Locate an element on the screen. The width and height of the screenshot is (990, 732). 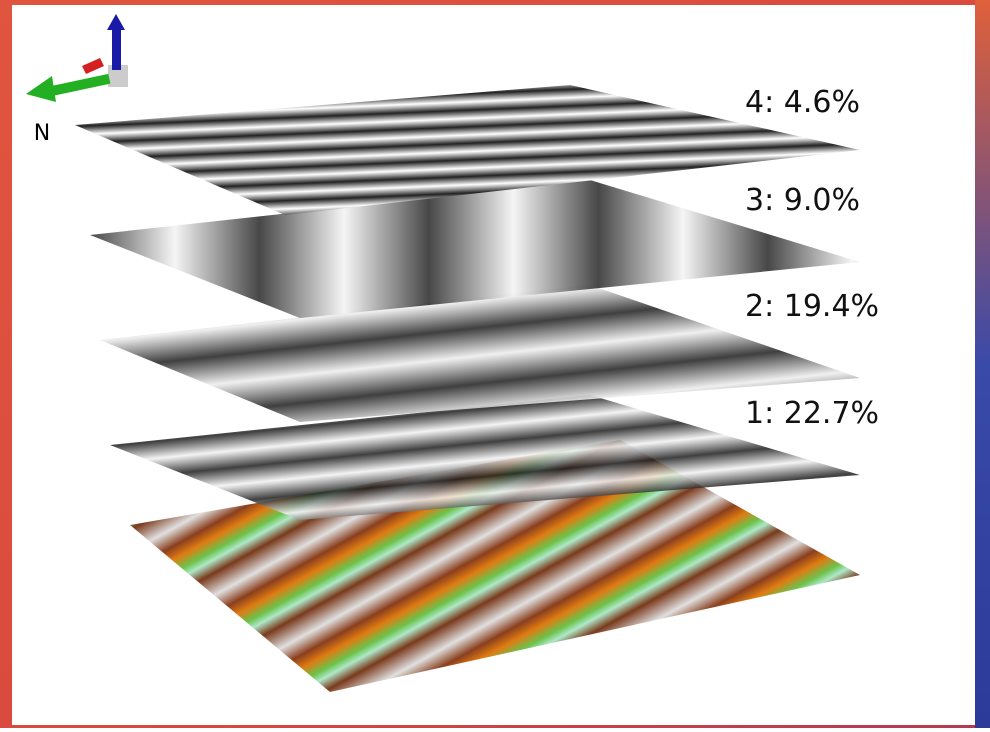
z-arrow is located at coordinates (116, 22).